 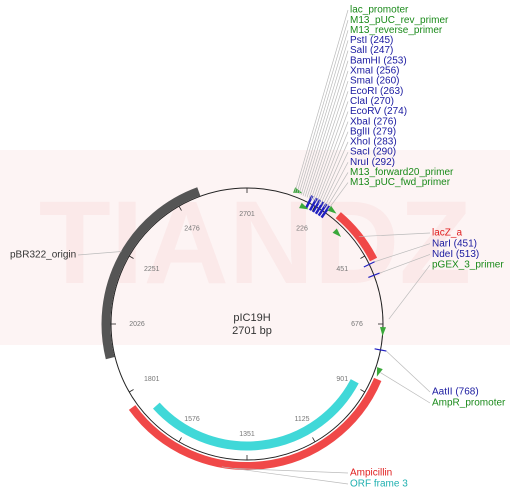 I want to click on feature-label: ClaI (270), so click(x=372, y=101).